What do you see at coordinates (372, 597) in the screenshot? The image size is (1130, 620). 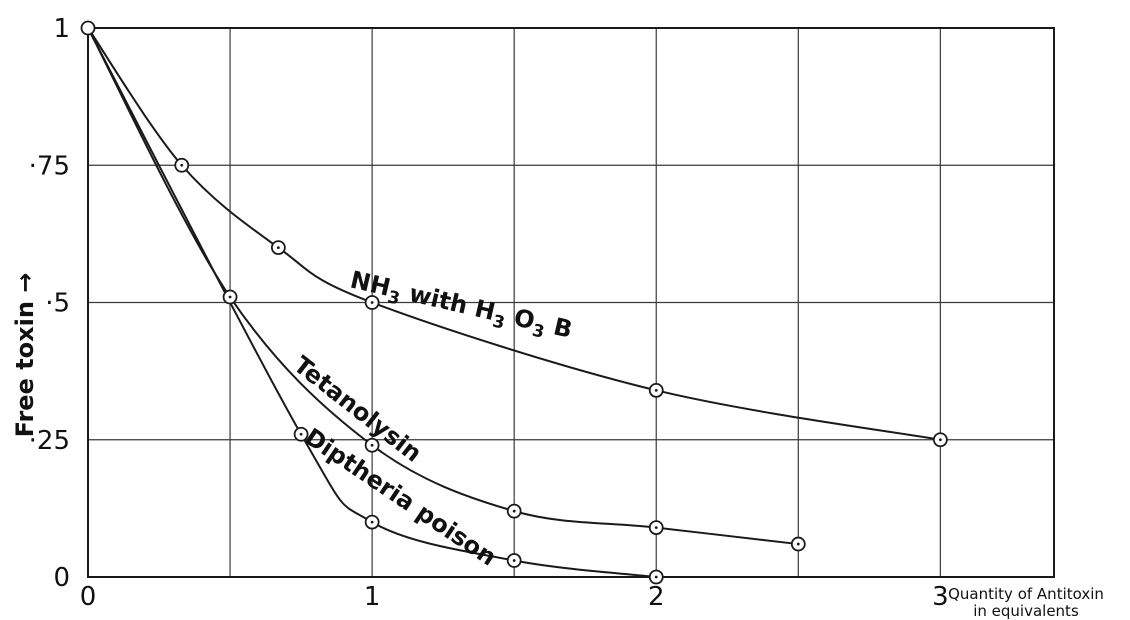 I see `x-tick-label: 1` at bounding box center [372, 597].